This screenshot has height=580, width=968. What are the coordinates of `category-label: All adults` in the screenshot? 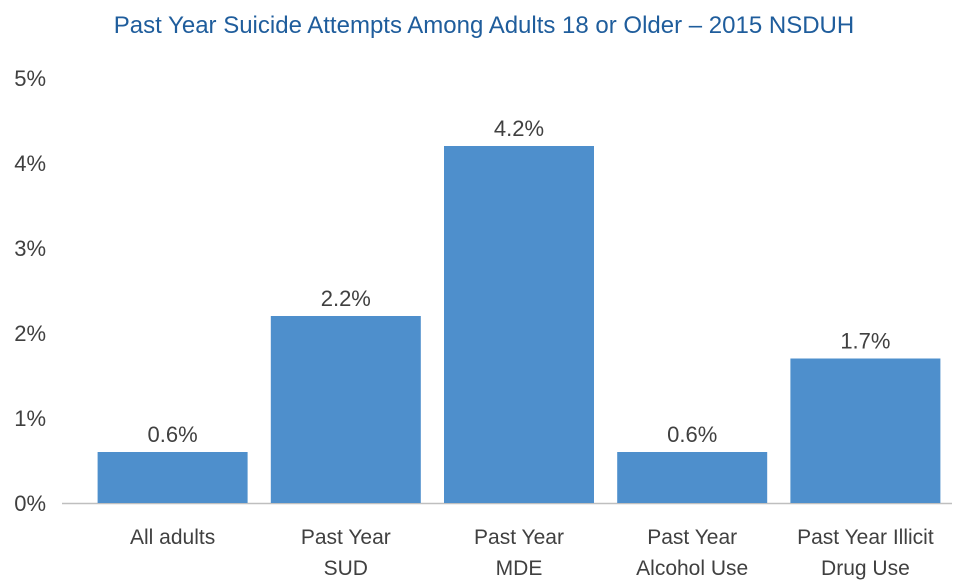 It's located at (172, 537).